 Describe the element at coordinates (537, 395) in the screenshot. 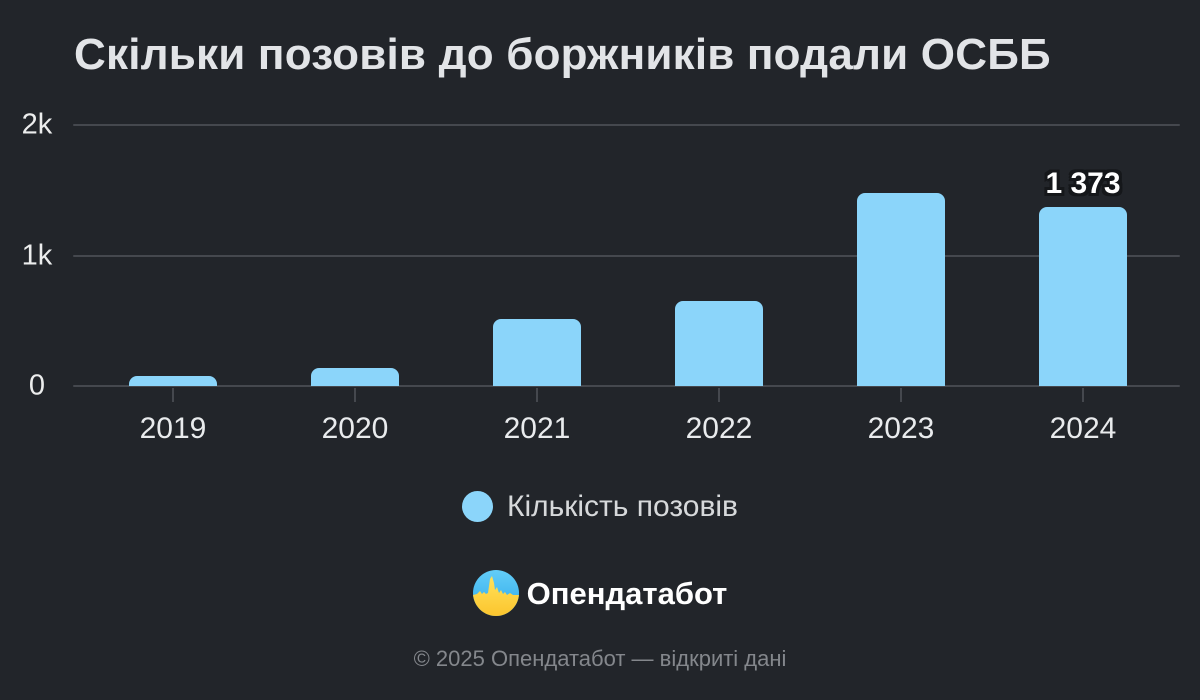

I see `x-tick-2021` at that location.